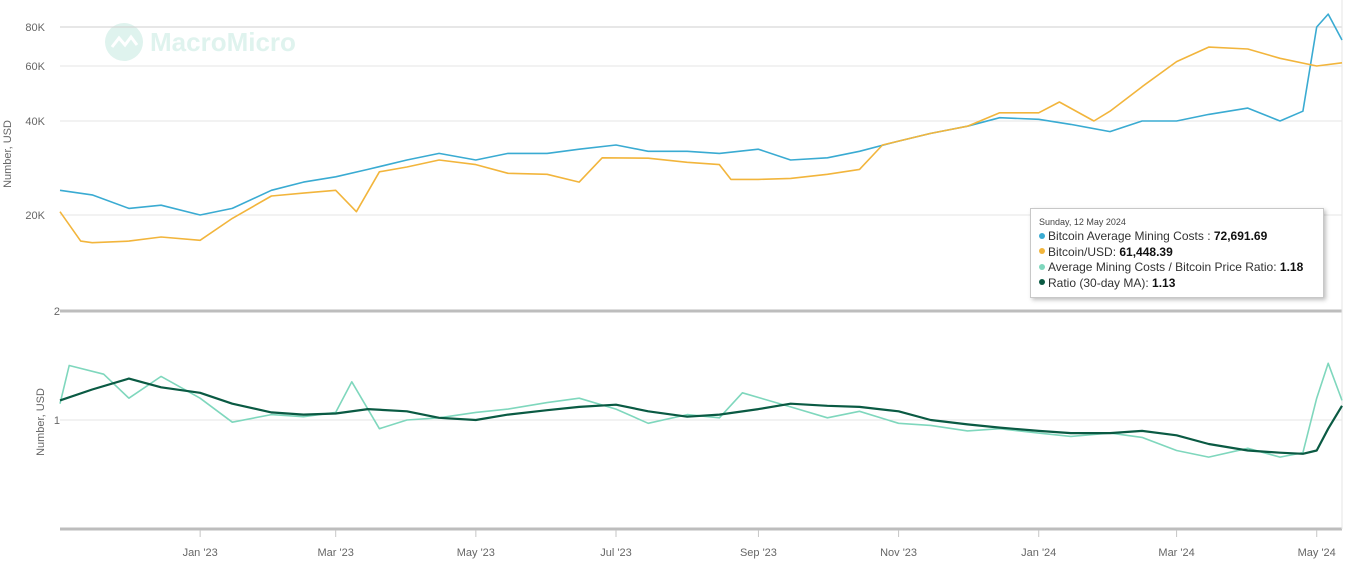 This screenshot has height=565, width=1354. What do you see at coordinates (1146, 251) in the screenshot?
I see `tooltip-value: 61,448.39` at bounding box center [1146, 251].